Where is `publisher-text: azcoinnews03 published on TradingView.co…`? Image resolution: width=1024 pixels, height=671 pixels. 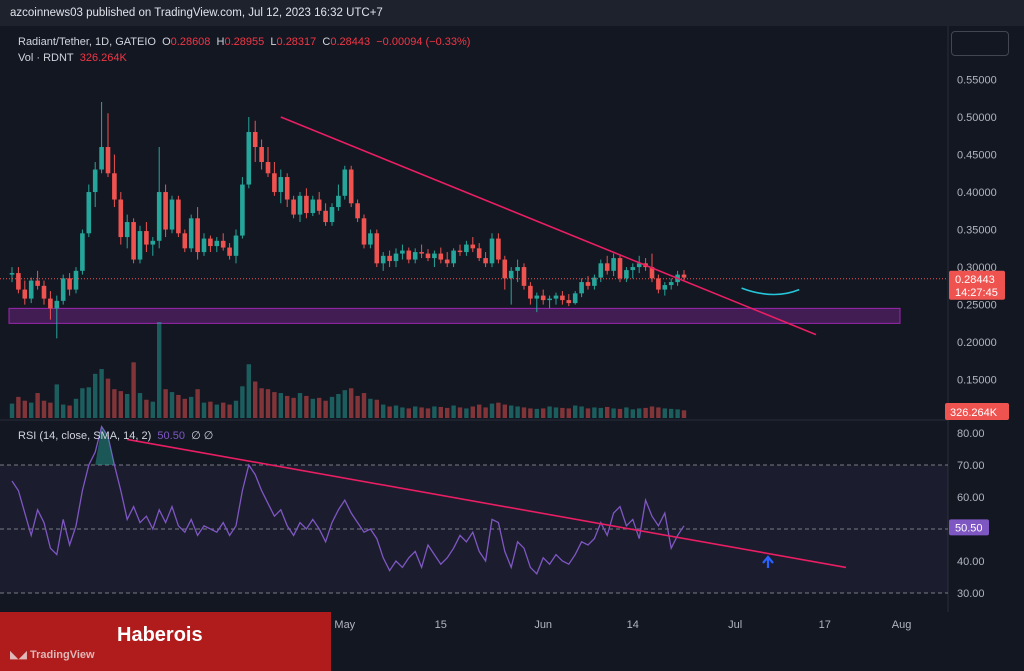
publisher-text: azcoinnews03 published on TradingView.co… is located at coordinates (196, 13).